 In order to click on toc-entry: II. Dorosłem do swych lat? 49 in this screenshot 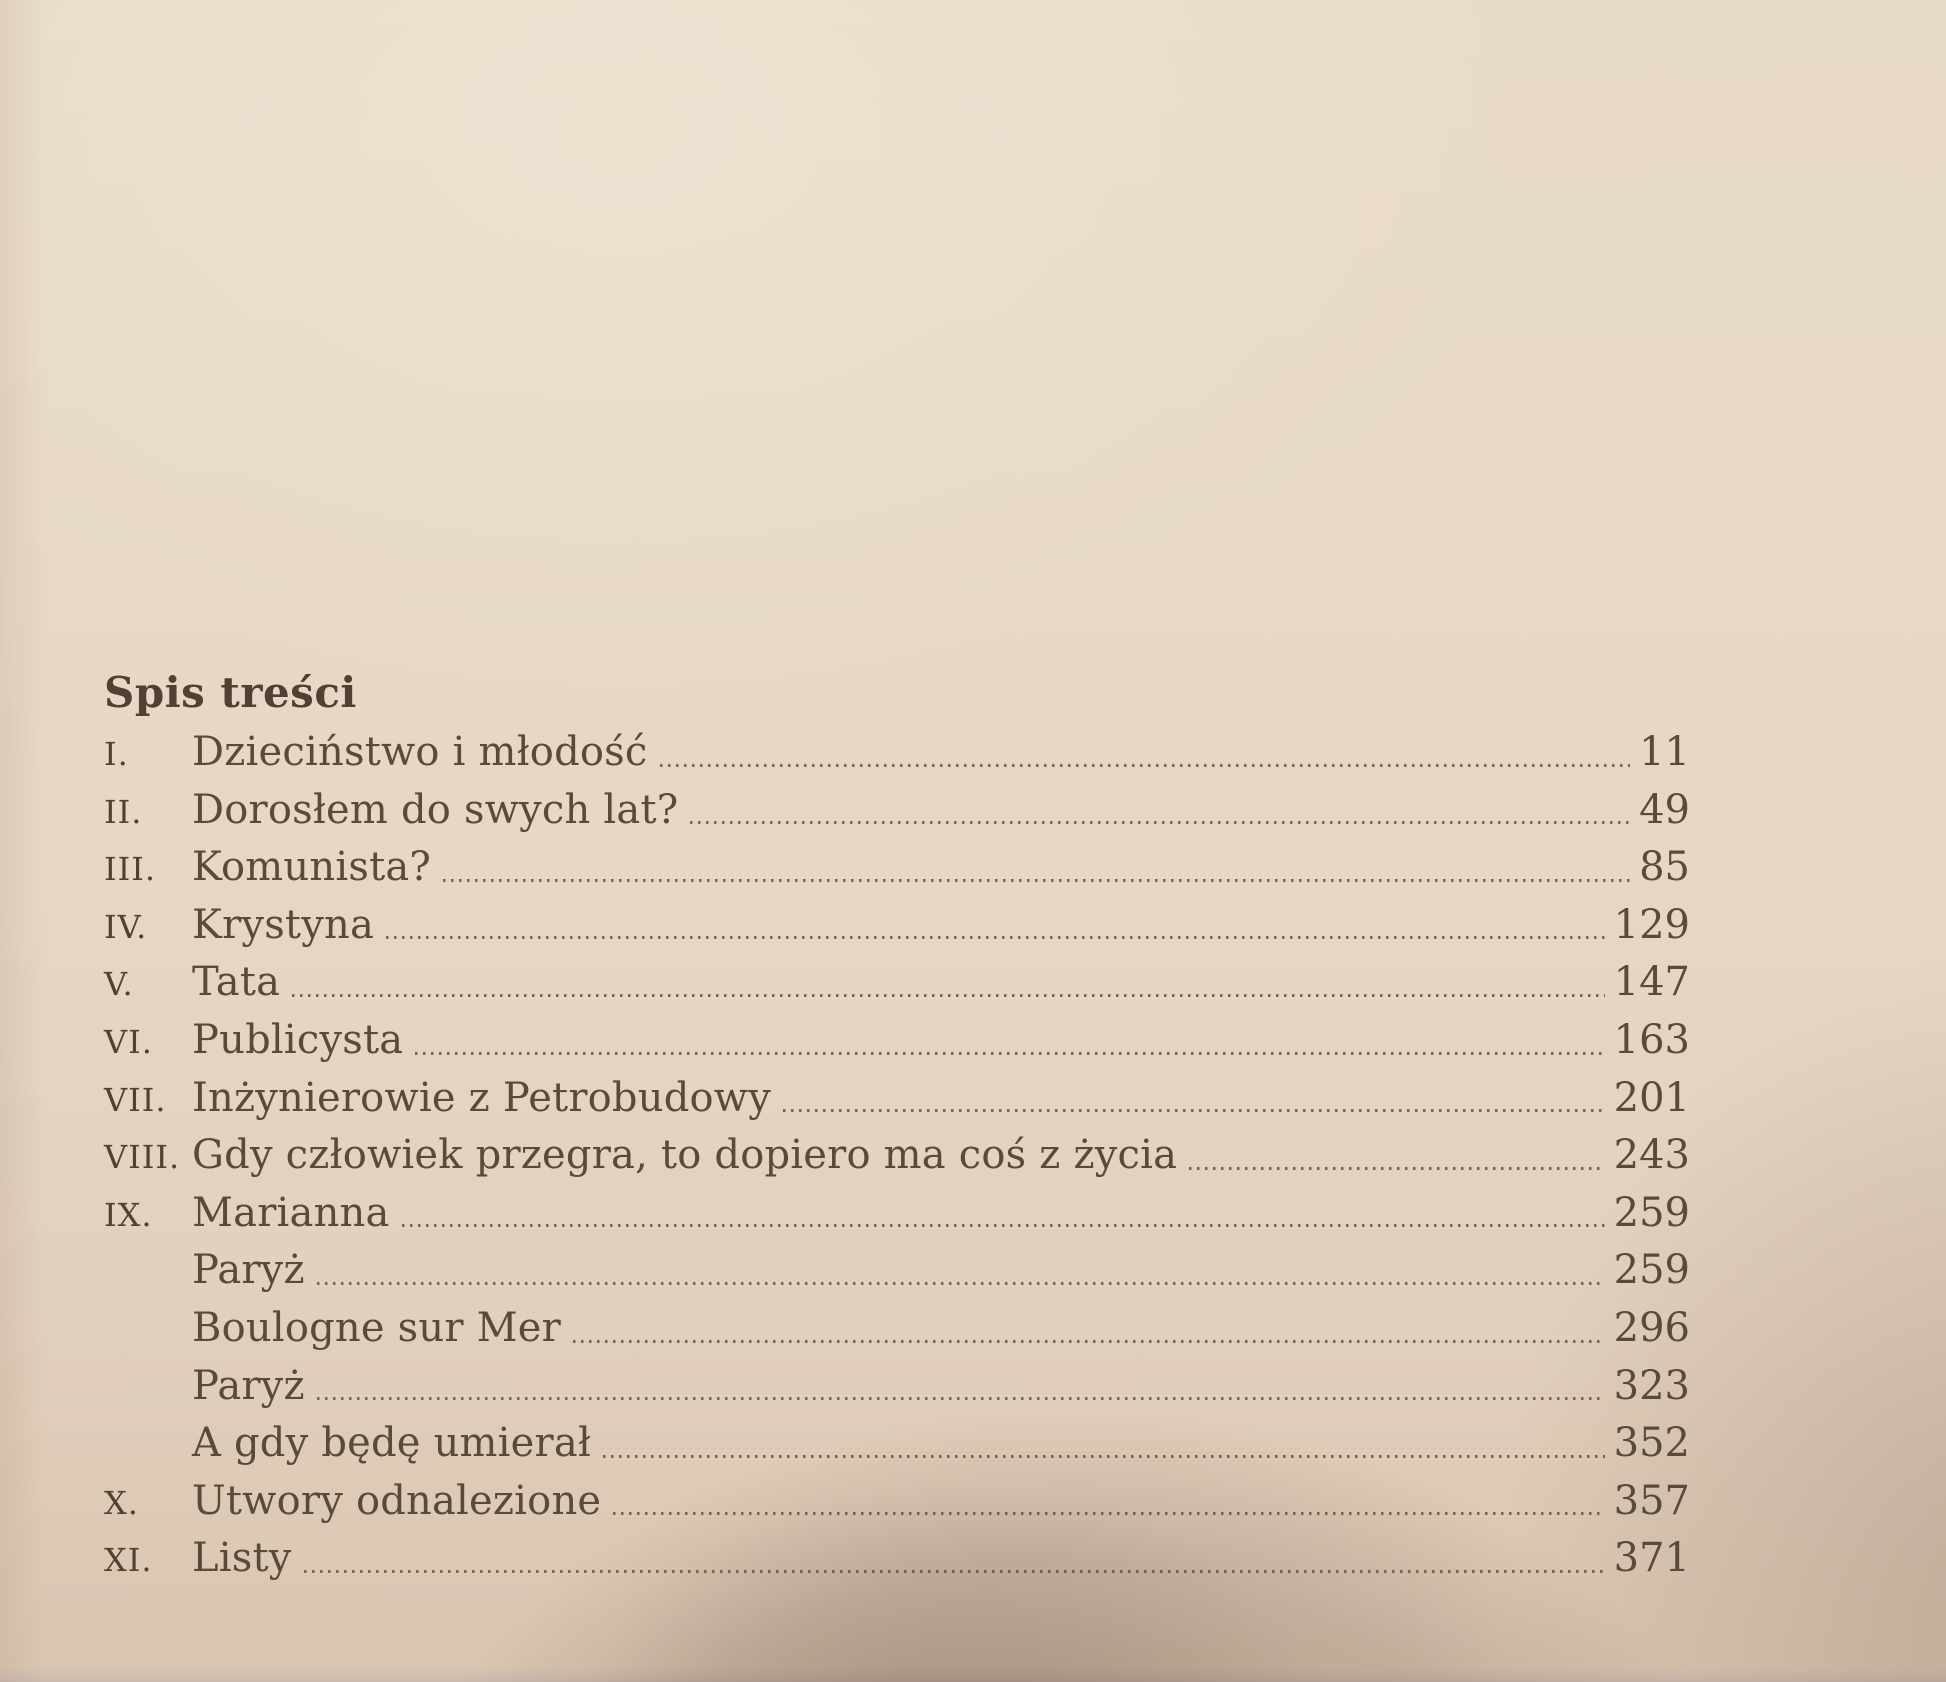, I will do `click(897, 811)`.